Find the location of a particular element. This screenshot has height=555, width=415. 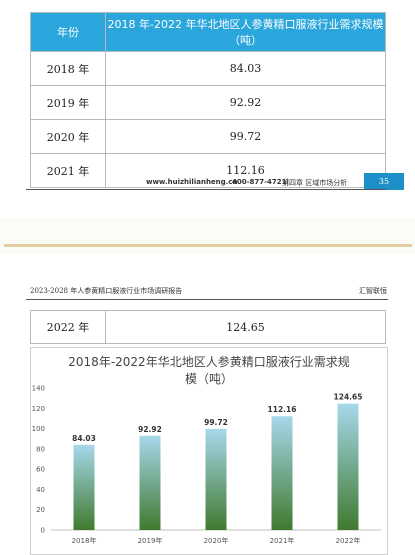

table-row: 2022 年 124.65 is located at coordinates (208, 327).